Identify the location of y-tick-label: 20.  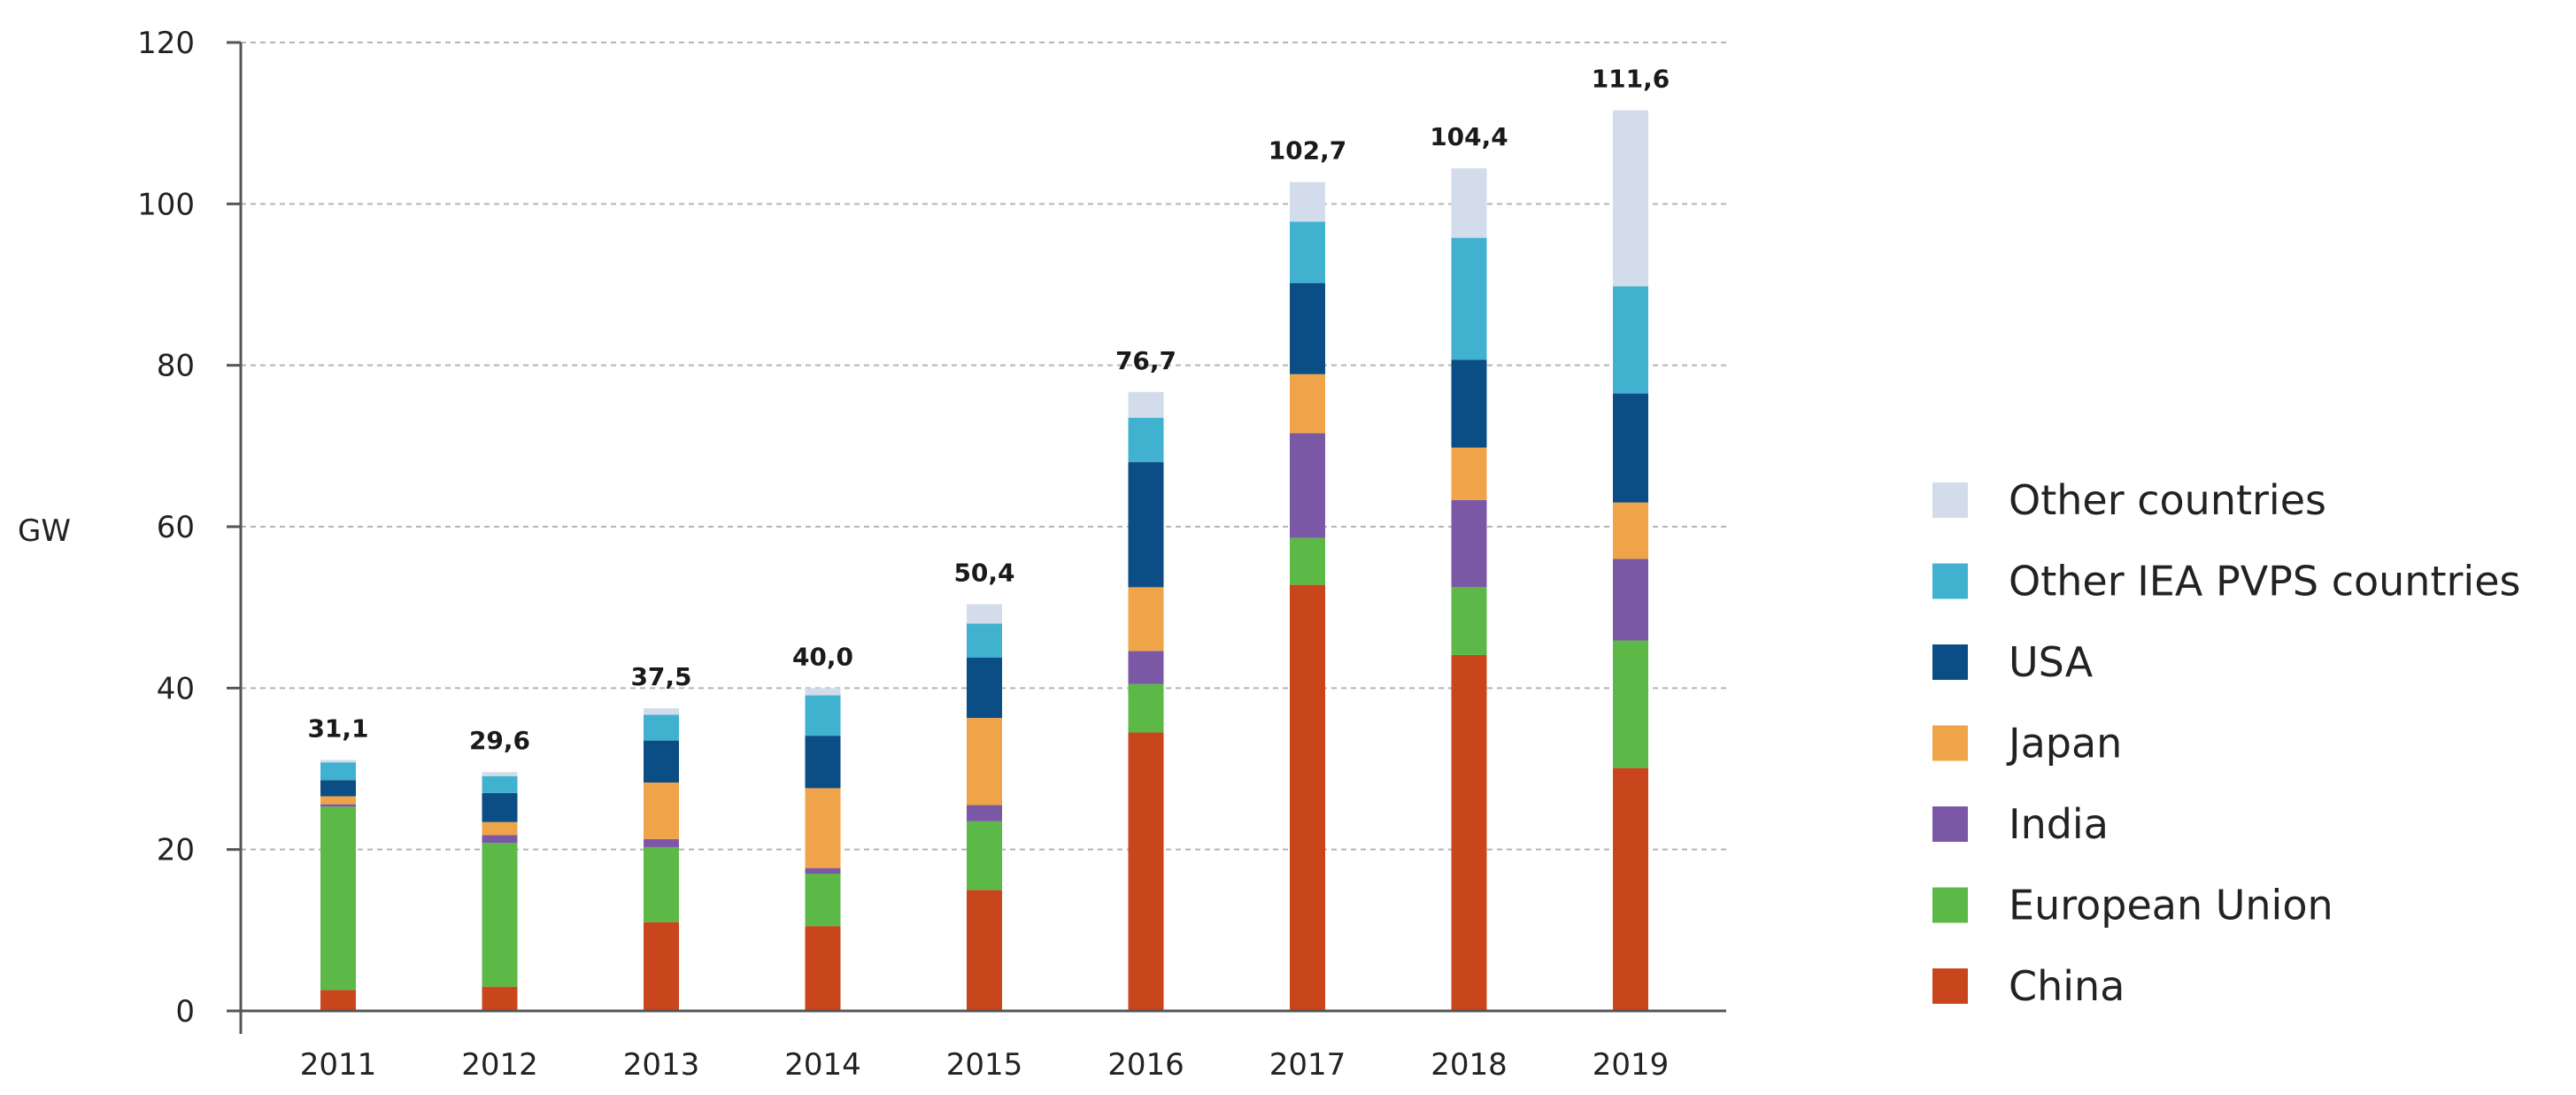
(176, 850).